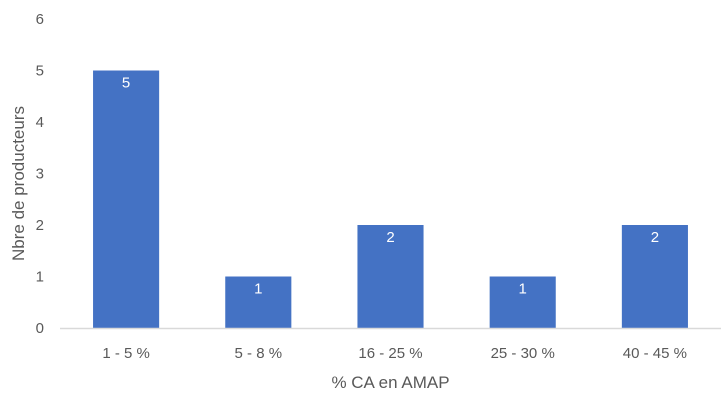  I want to click on y-tick-label: 0, so click(40, 328).